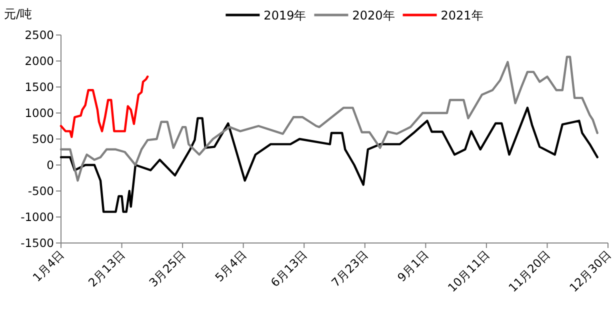 The height and width of the screenshot is (331, 615). What do you see at coordinates (37, 243) in the screenshot?
I see `y-tick-label: -1500` at bounding box center [37, 243].